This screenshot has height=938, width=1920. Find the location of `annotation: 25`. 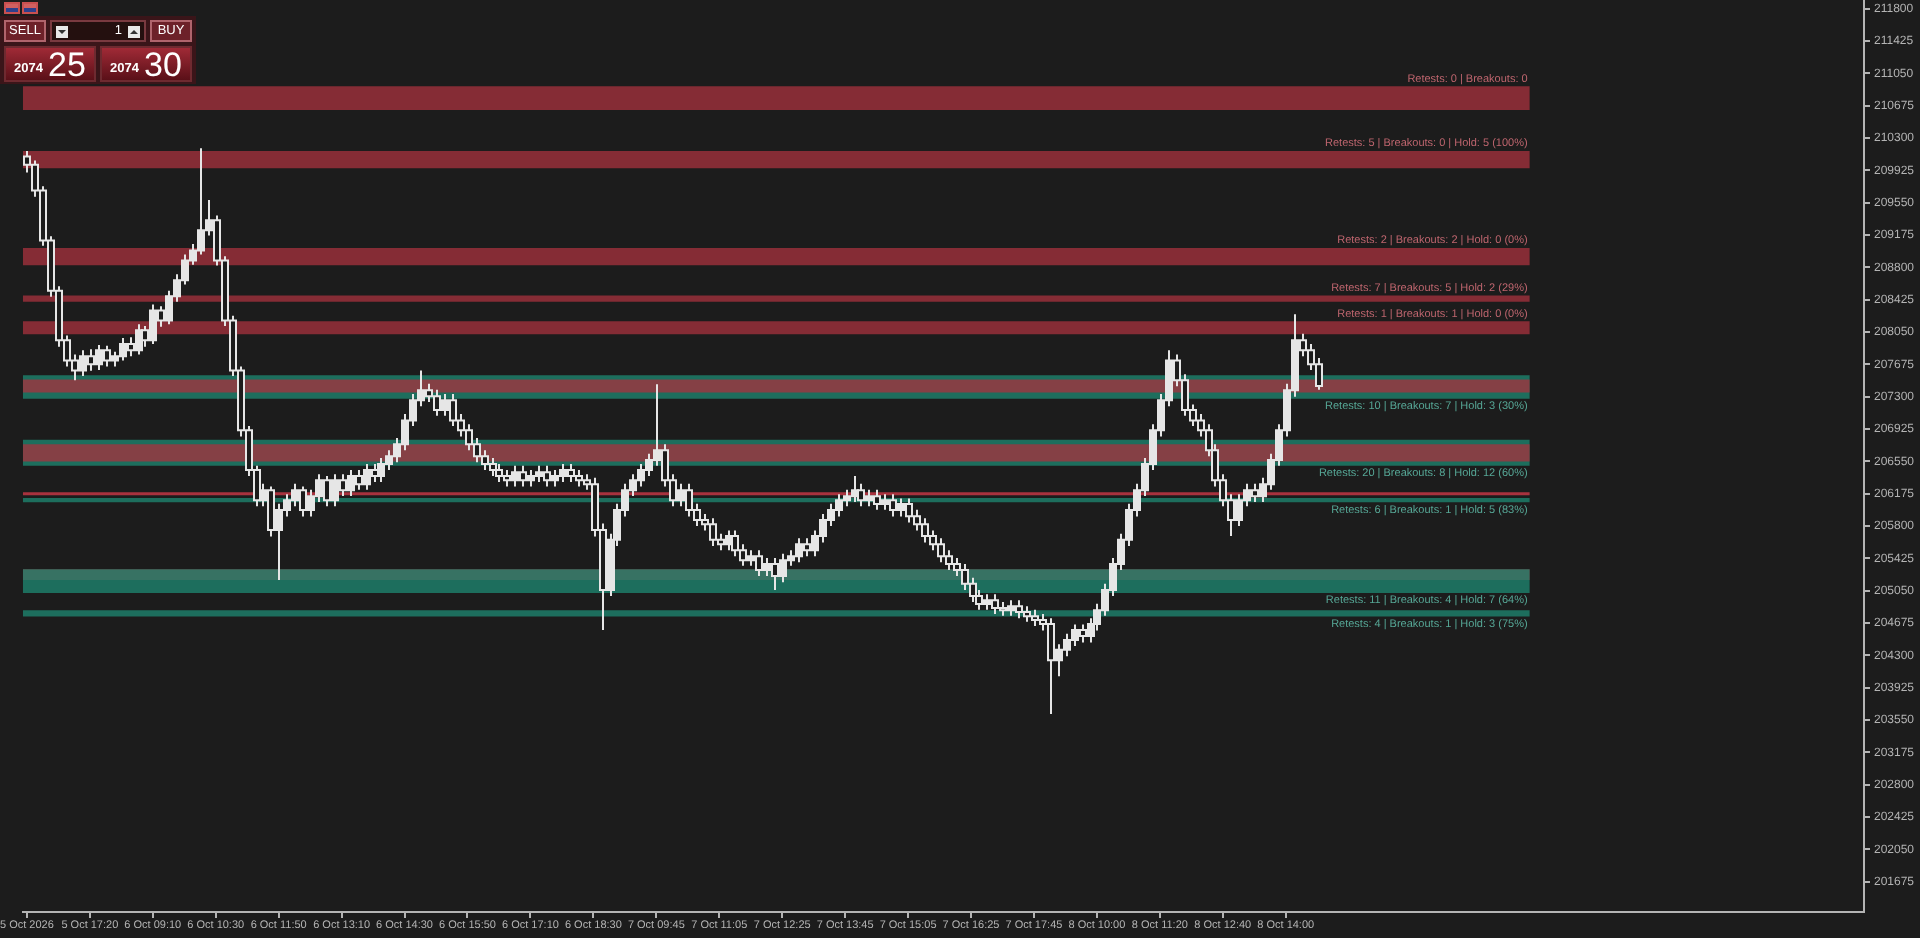

annotation: 25 is located at coordinates (67, 65).